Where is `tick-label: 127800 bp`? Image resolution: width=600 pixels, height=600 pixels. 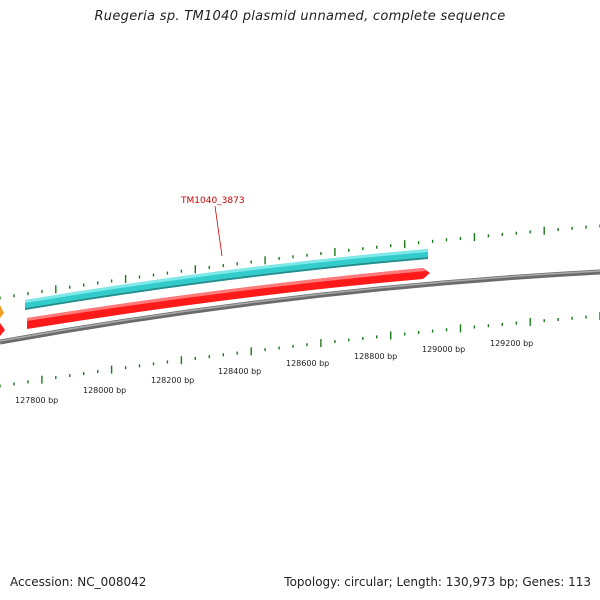
tick-label: 127800 bp is located at coordinates (36, 400).